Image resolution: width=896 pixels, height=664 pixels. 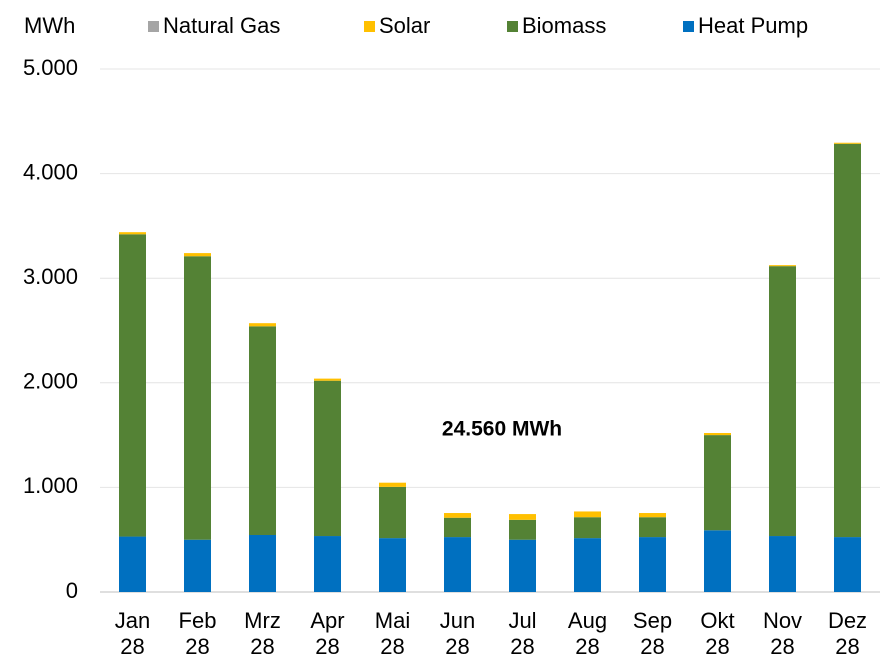 I want to click on y-tick-label: 2.000, so click(x=50, y=381).